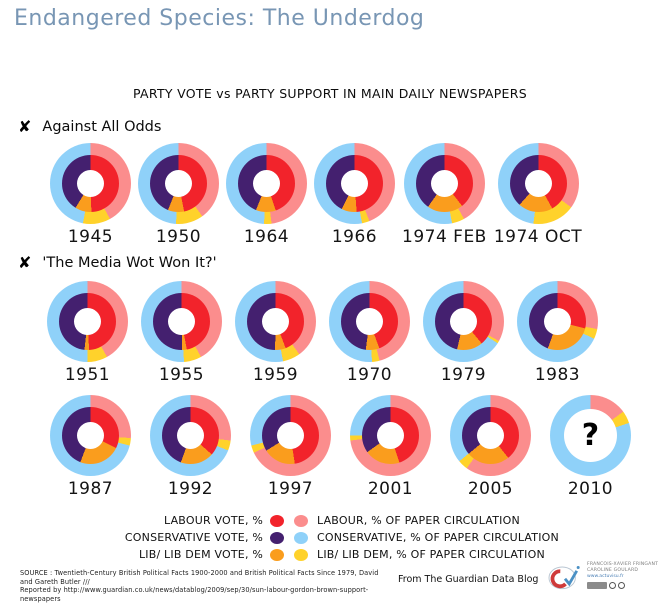  Describe the element at coordinates (90, 489) in the screenshot. I see `year-label: 1987` at that location.